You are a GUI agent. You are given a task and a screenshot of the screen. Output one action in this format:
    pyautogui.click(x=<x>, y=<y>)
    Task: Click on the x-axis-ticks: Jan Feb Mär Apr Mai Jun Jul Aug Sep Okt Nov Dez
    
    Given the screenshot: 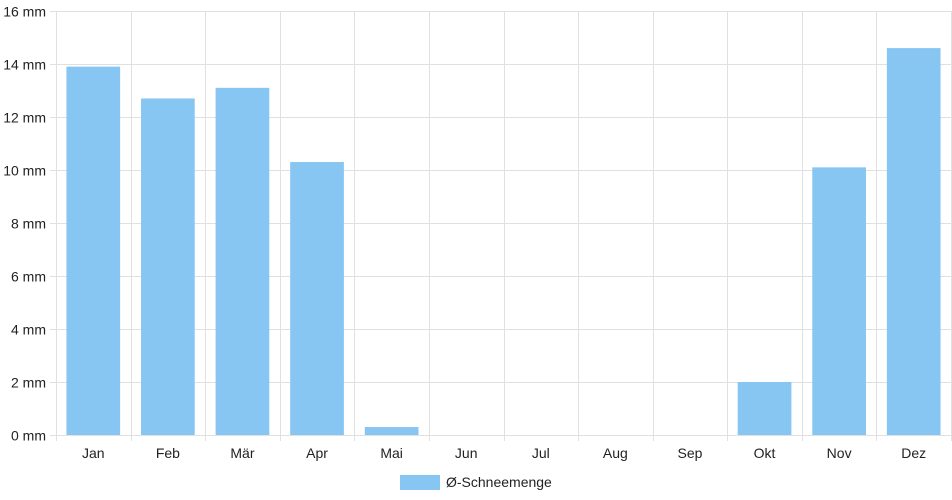 What is the action you would take?
    pyautogui.click(x=504, y=453)
    